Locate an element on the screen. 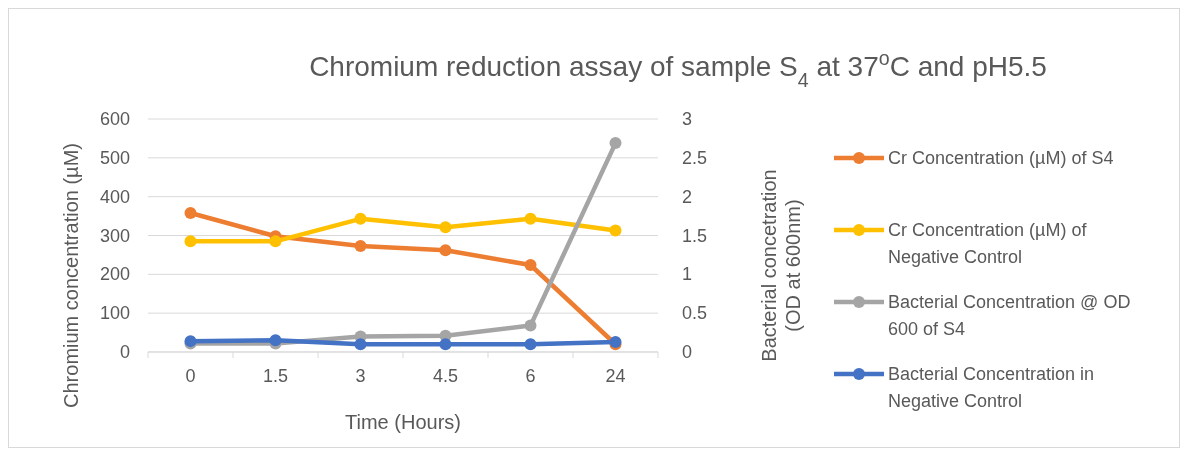  y-tick-label: 400 is located at coordinates (114, 196).